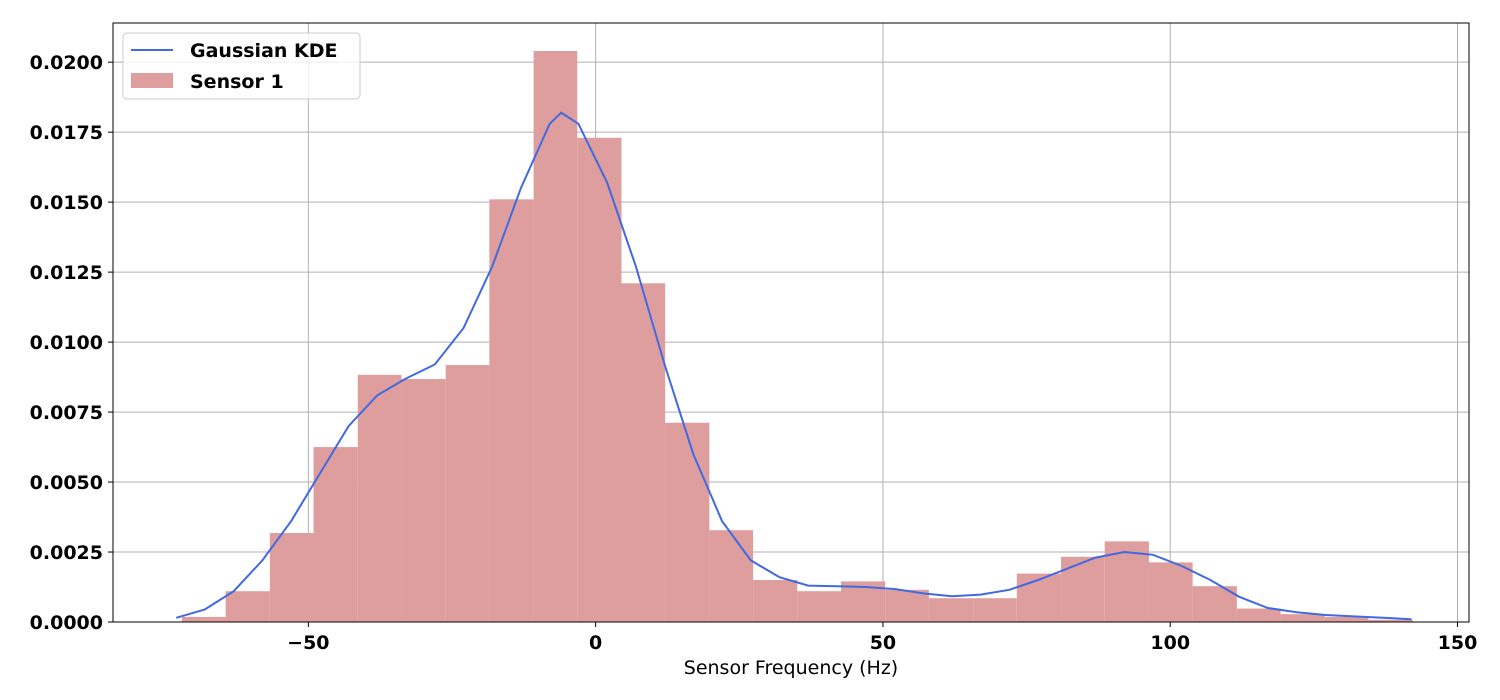 The image size is (1500, 700). Describe the element at coordinates (1170, 643) in the screenshot. I see `x-tick-label: 100` at that location.